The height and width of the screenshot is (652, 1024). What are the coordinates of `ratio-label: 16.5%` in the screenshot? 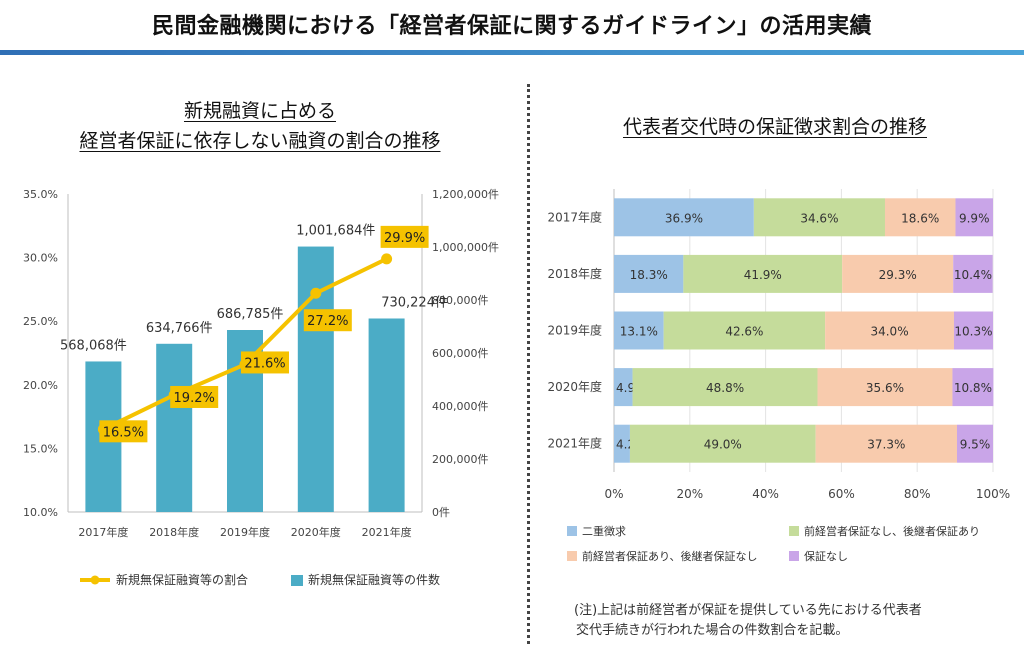 It's located at (123, 432).